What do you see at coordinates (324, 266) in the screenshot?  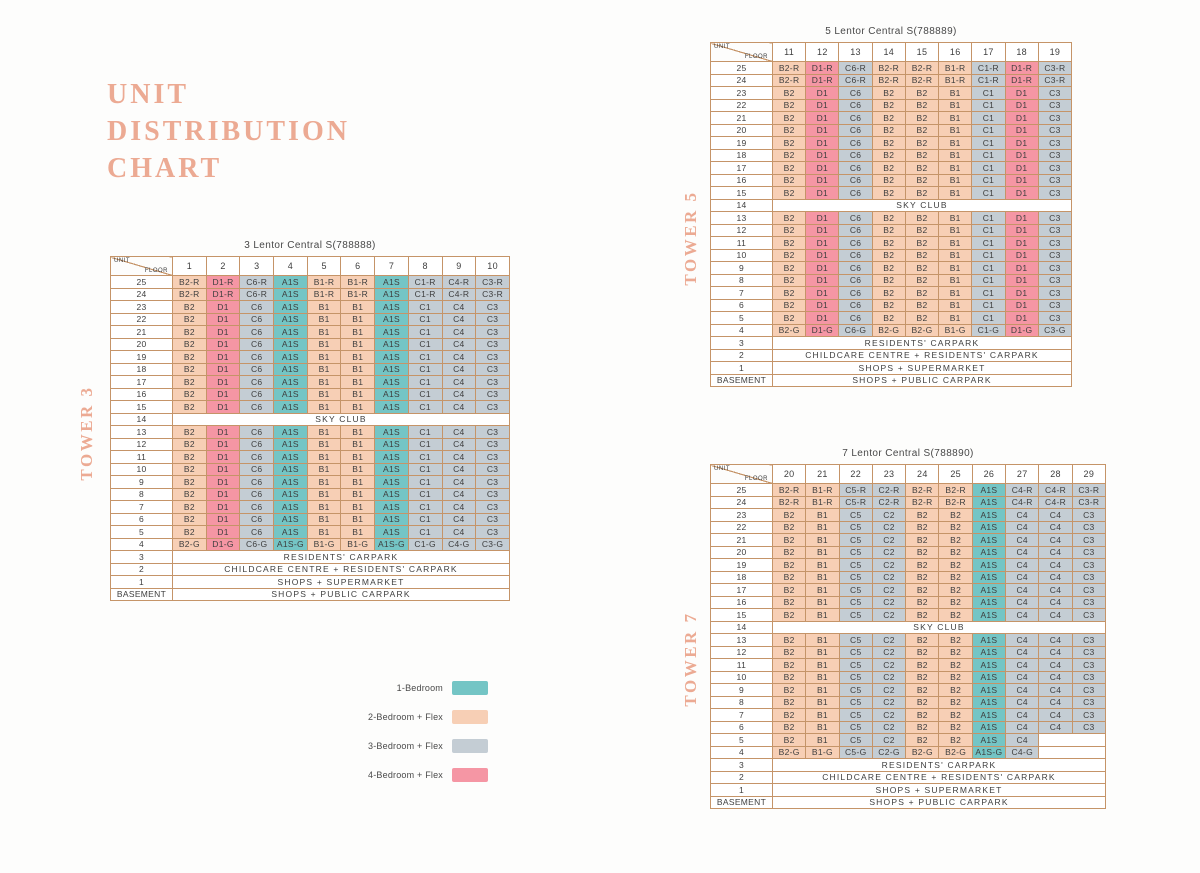 I see `unit-column-header: 5` at bounding box center [324, 266].